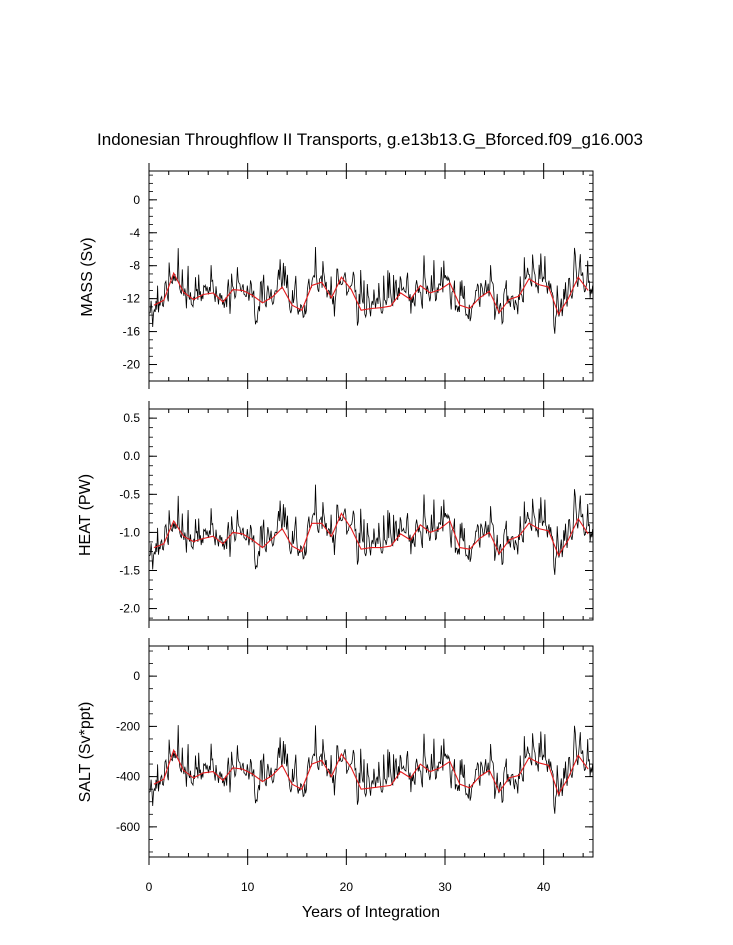 The width and height of the screenshot is (733, 945). What do you see at coordinates (129, 494) in the screenshot?
I see `heat-ytick-label: -0.5` at bounding box center [129, 494].